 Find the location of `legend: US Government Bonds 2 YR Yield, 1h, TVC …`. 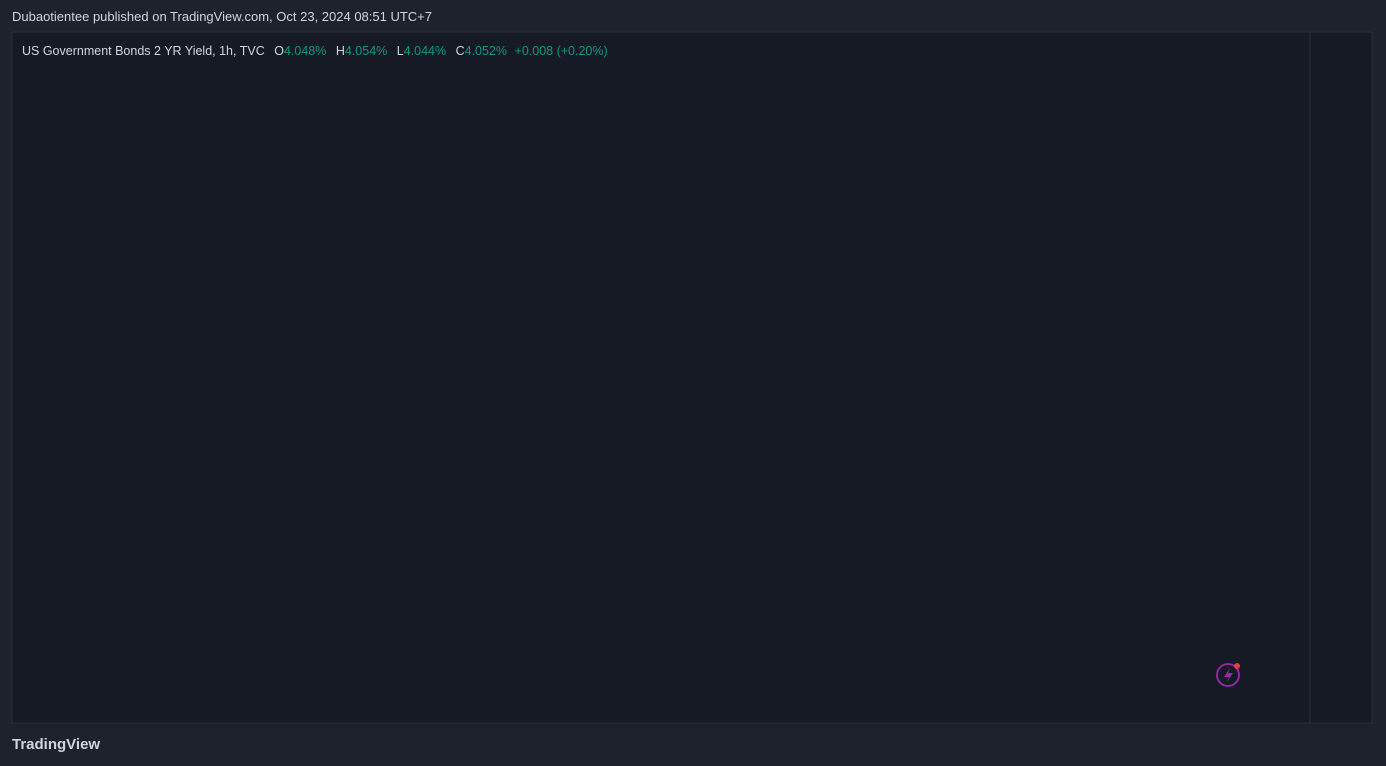

legend: US Government Bonds 2 YR Yield, 1h, TVC … is located at coordinates (315, 51).